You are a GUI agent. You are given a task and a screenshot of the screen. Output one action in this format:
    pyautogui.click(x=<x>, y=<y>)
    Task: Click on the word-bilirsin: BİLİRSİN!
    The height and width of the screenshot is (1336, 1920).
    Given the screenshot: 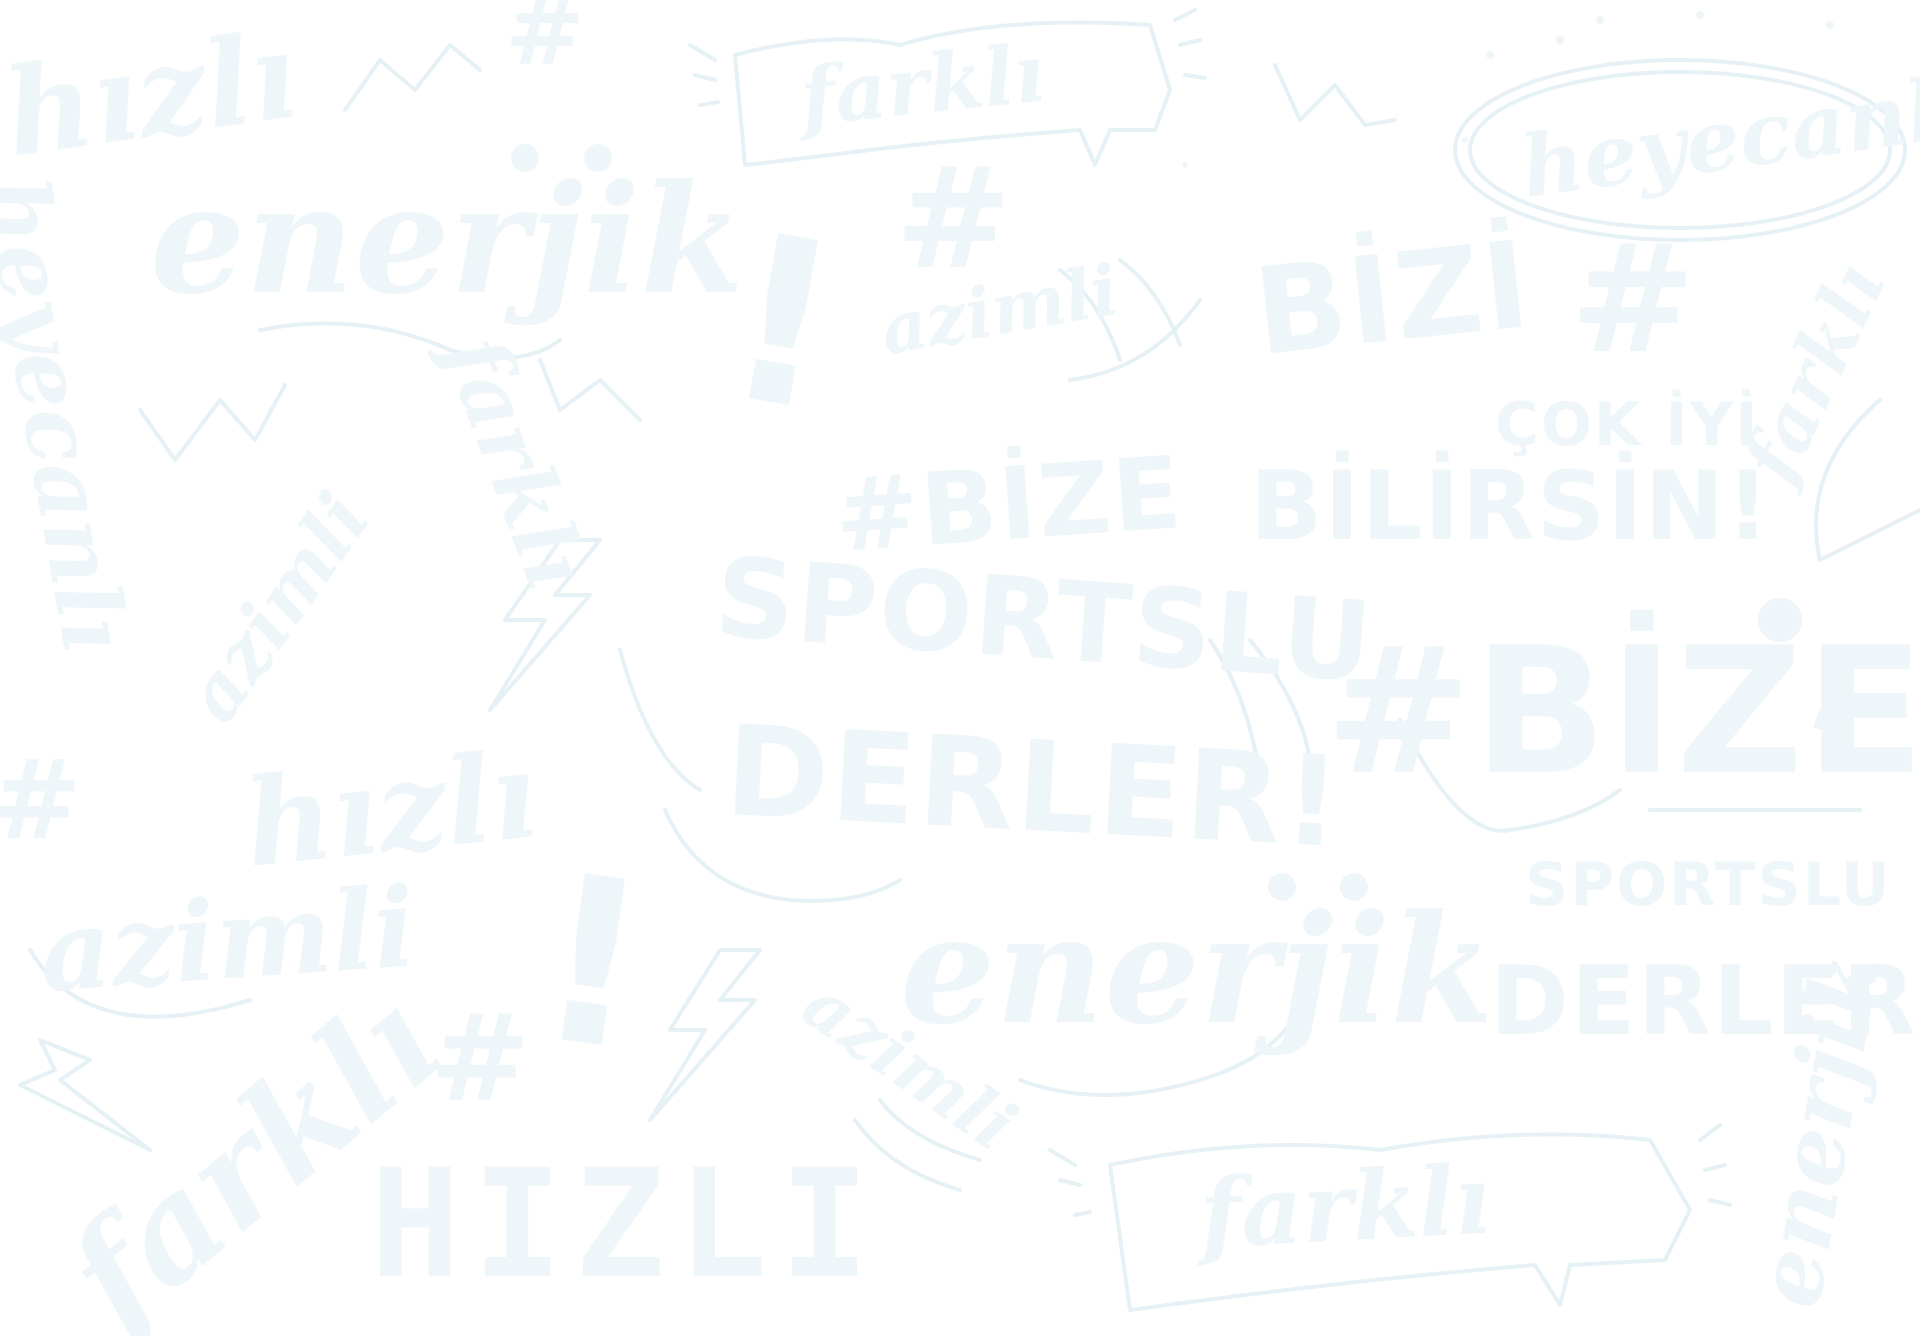 What is the action you would take?
    pyautogui.click(x=1511, y=507)
    